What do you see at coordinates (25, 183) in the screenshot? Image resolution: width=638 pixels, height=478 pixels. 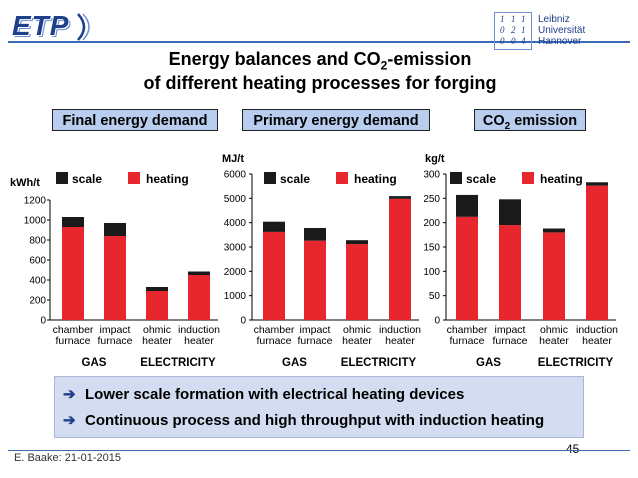 I see `y-axis-label: kWh/t` at bounding box center [25, 183].